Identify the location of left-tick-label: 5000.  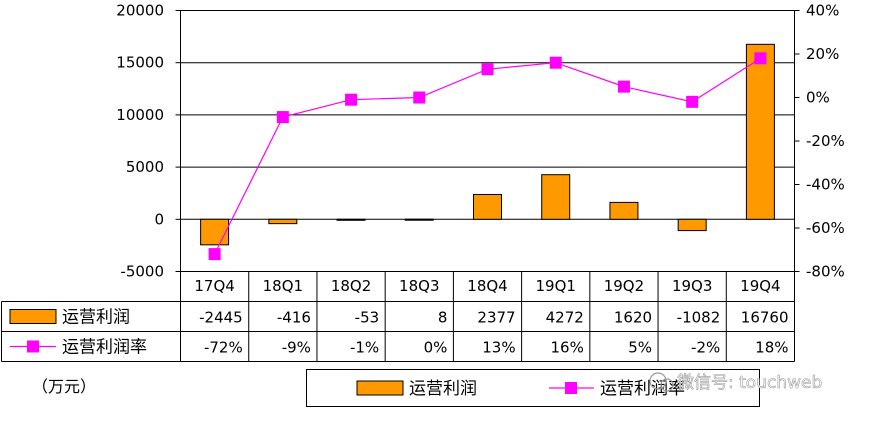
(145, 167).